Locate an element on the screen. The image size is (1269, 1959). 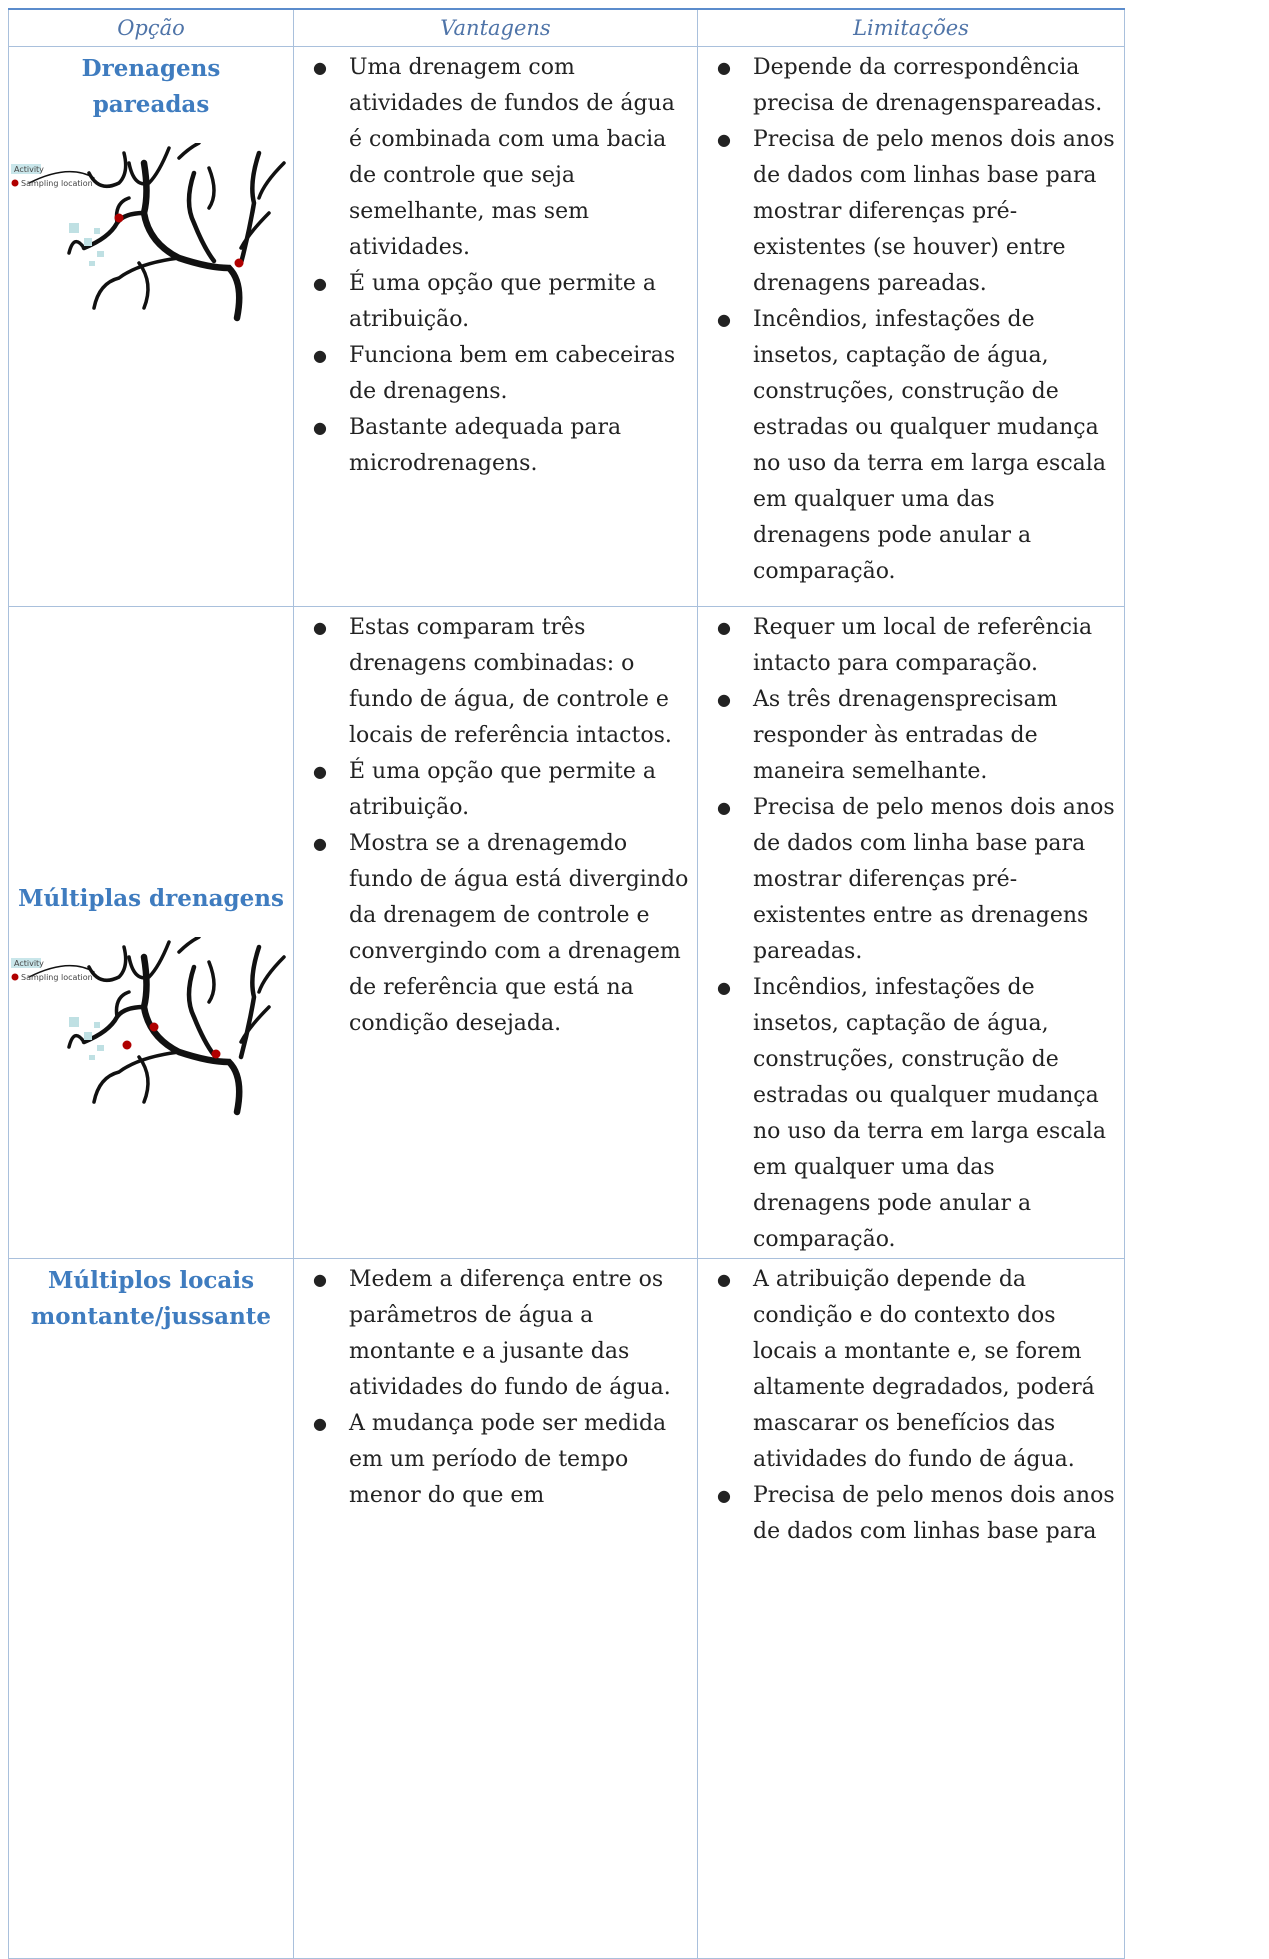
option-cell: Múltiplos locais montante/jussante is located at coordinates (151, 1608).